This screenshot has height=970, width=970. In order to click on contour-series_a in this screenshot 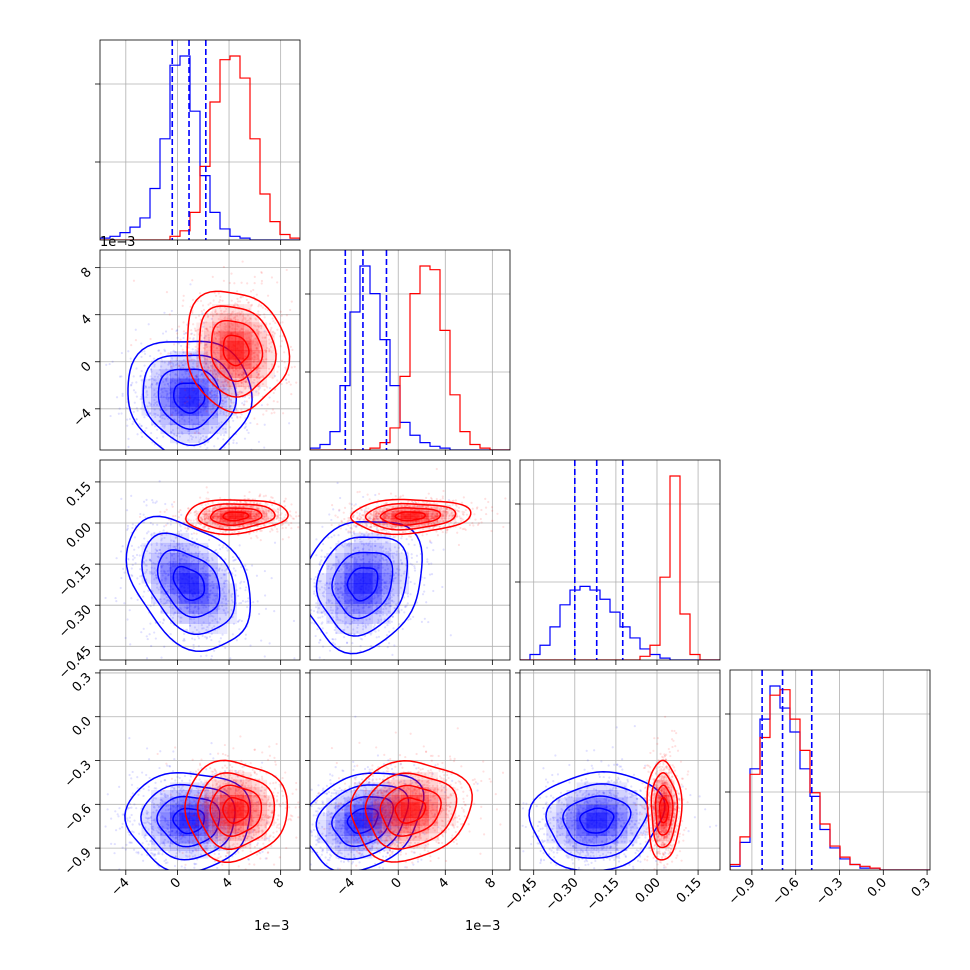, I will do `click(188, 584)`.